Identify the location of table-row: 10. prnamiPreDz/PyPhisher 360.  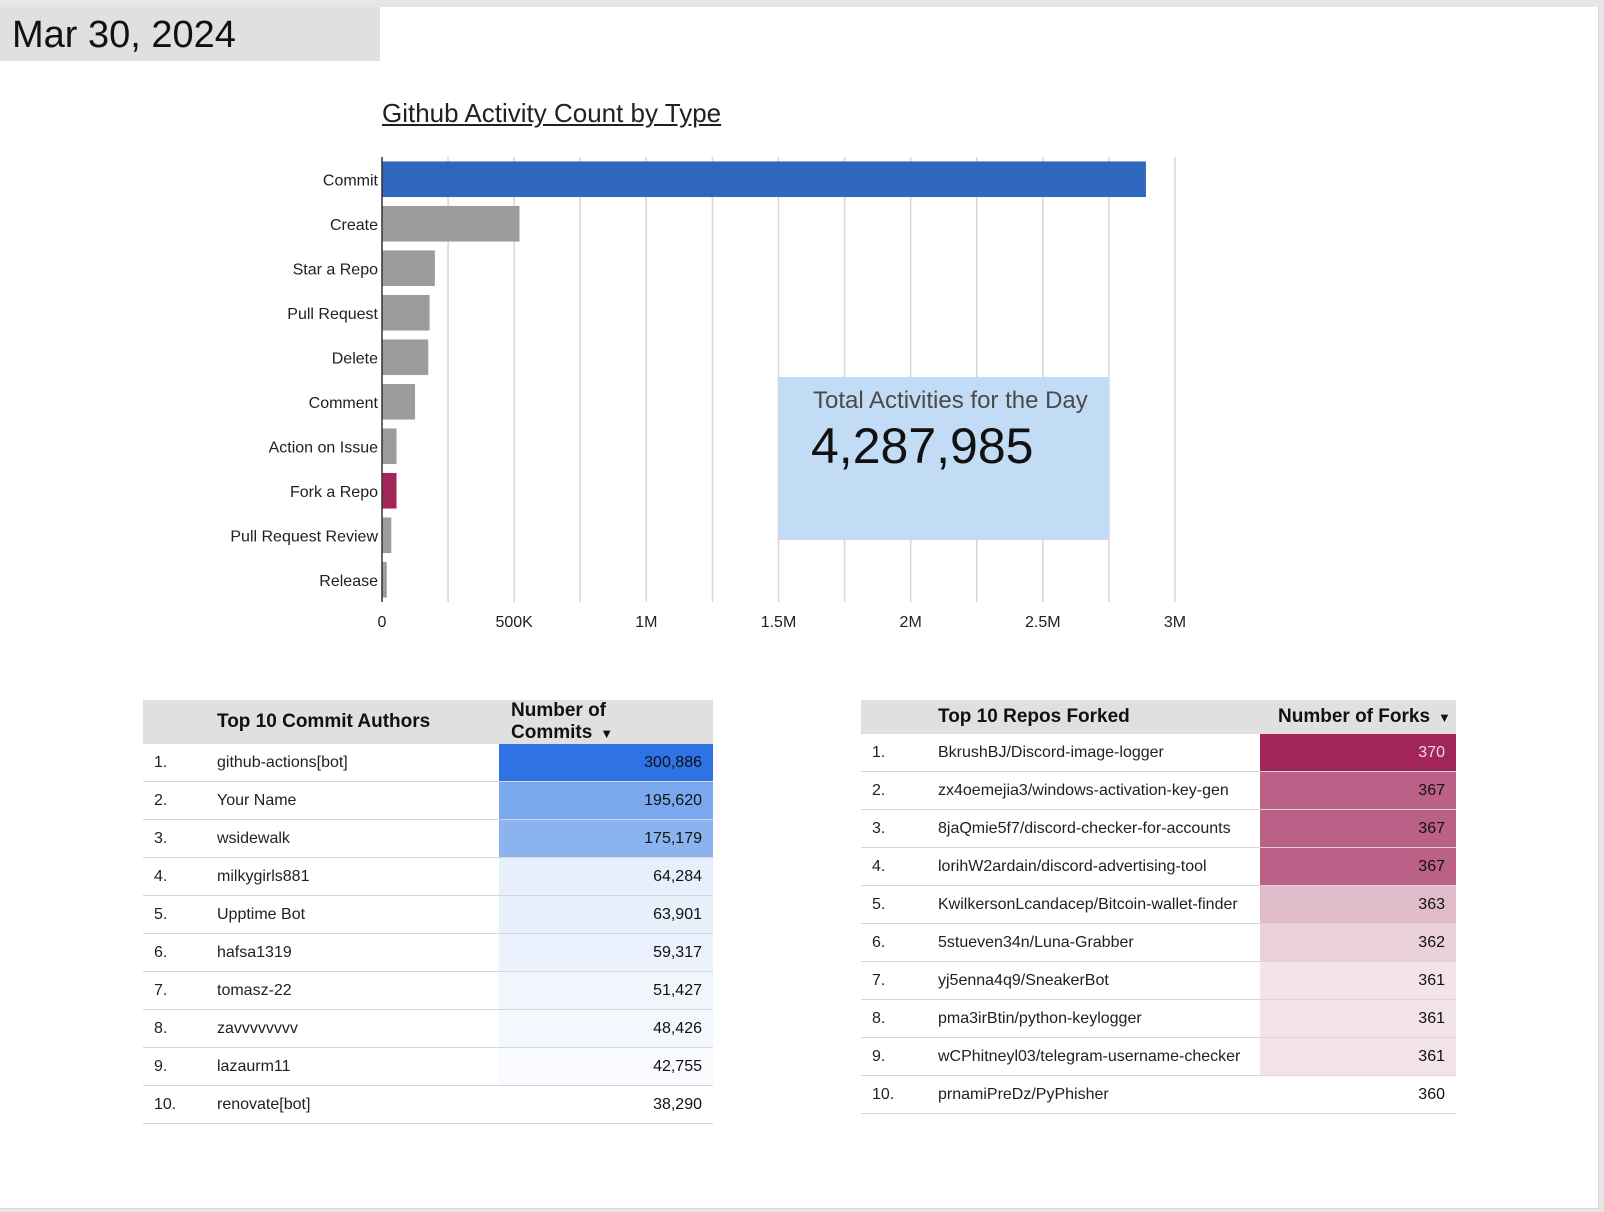
(1158, 1094).